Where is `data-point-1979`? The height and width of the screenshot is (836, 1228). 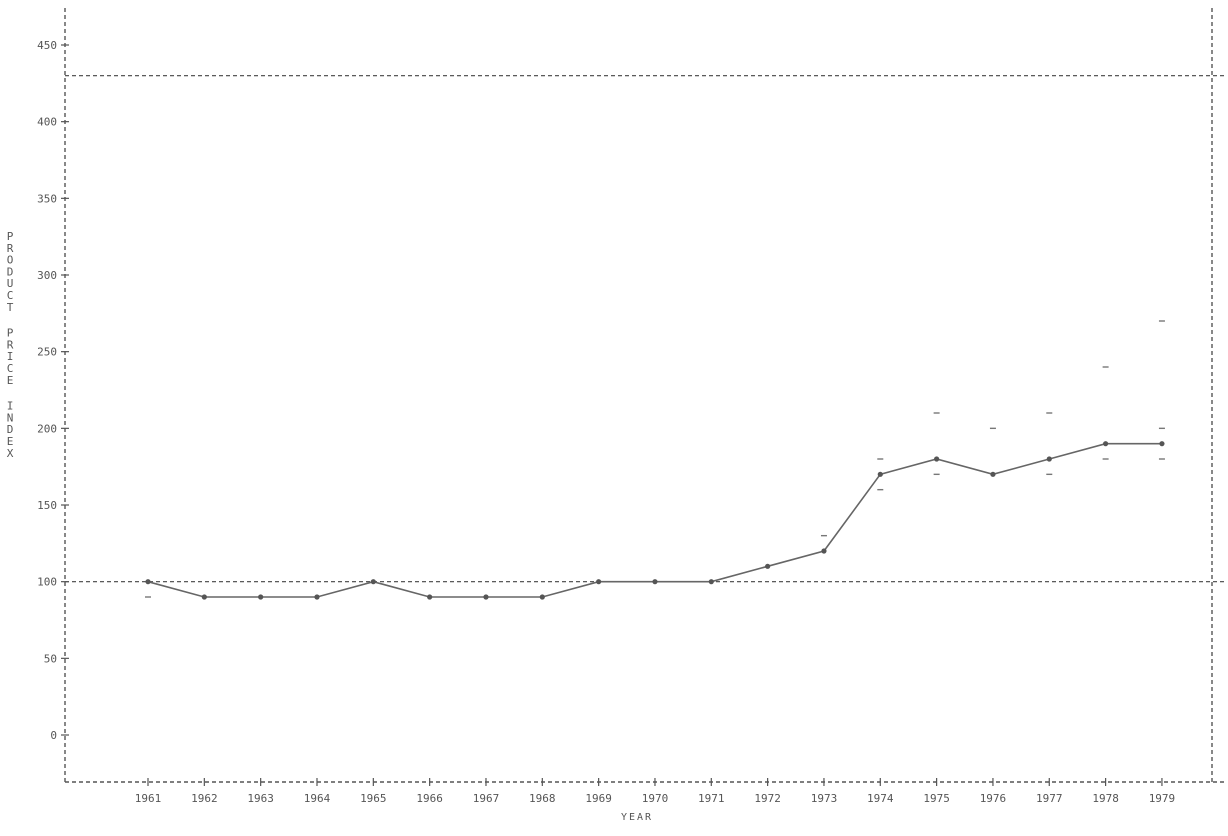
data-point-1979 is located at coordinates (1162, 444).